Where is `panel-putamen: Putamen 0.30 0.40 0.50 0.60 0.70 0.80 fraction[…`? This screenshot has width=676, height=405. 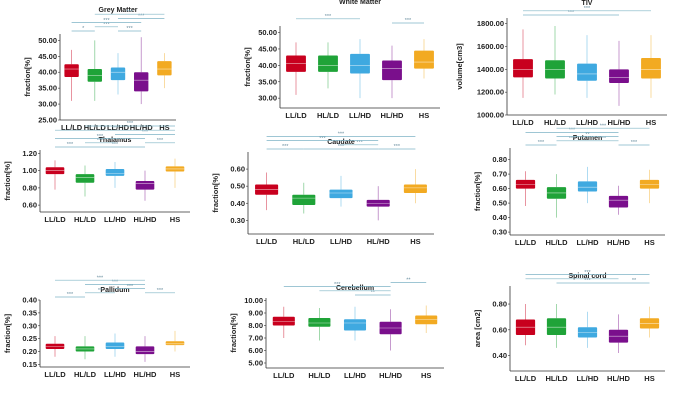
panel-putamen: Putamen 0.30 0.40 0.50 0.60 0.70 0.80 fraction[… is located at coordinates (569, 185).